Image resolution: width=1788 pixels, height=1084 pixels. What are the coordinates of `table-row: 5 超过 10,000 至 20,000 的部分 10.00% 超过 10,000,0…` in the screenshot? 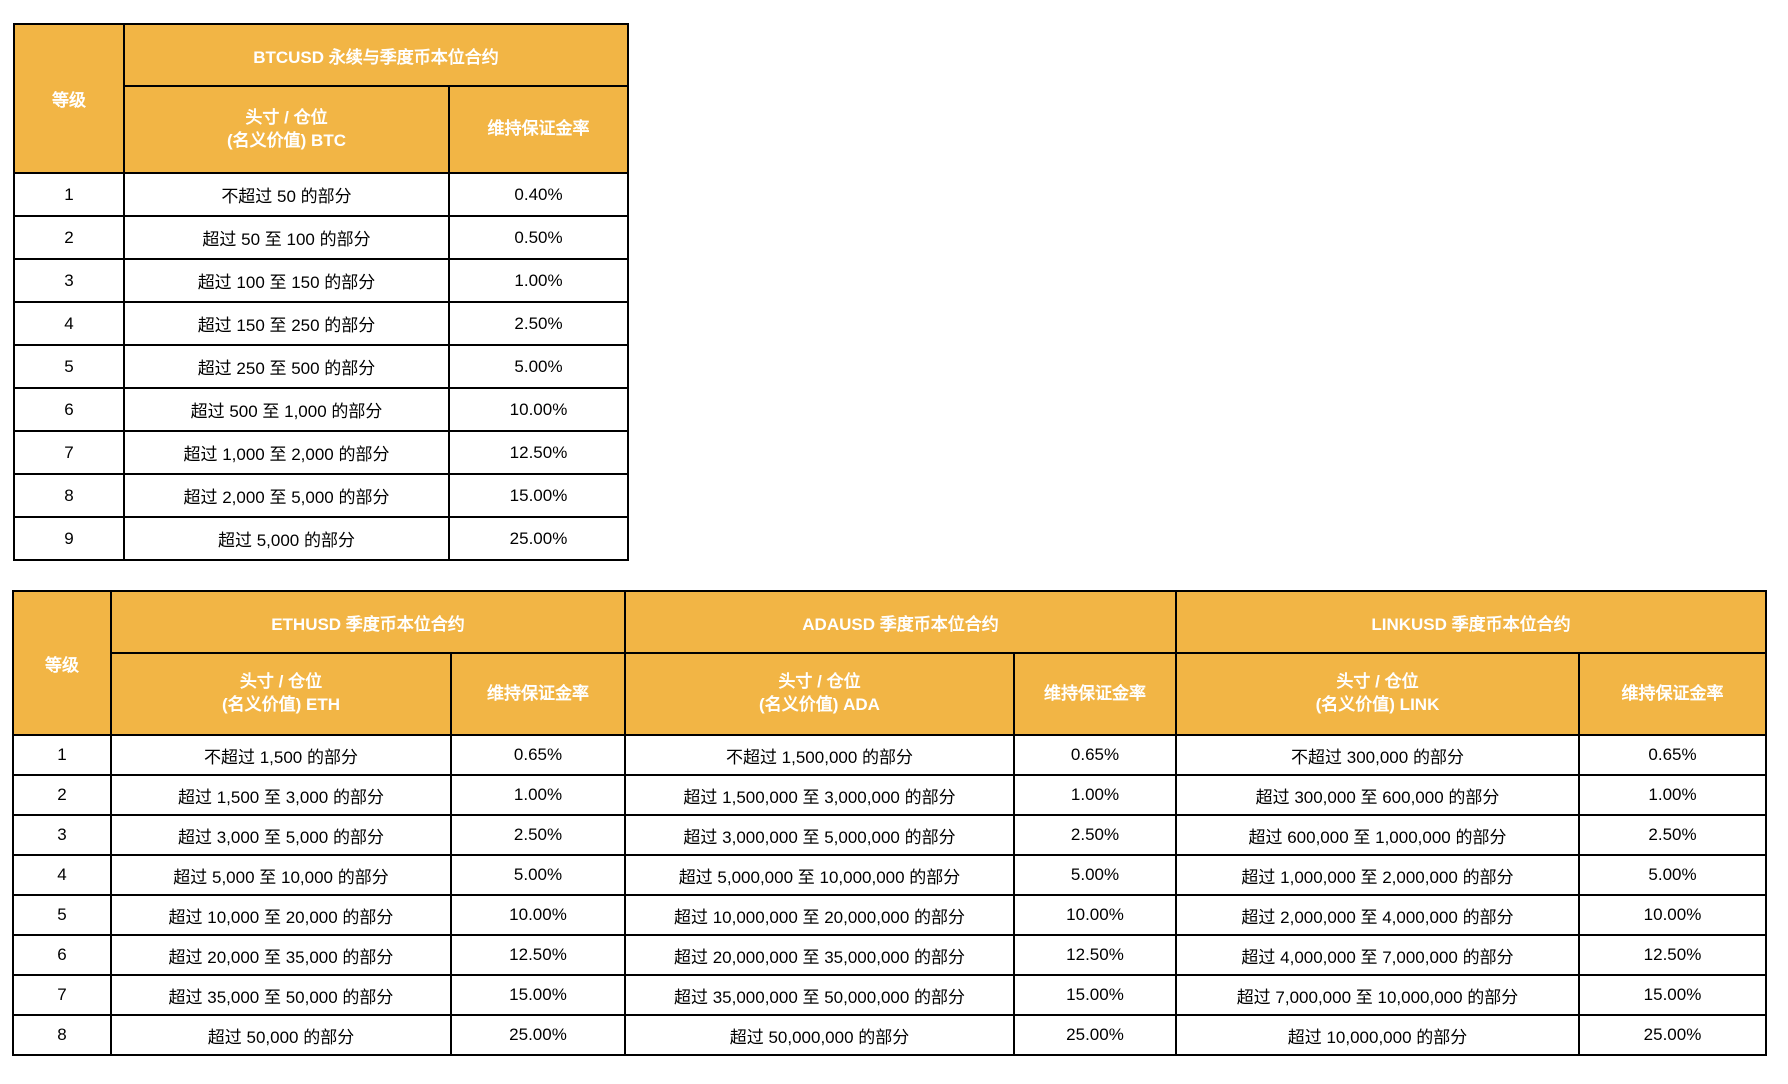 It's located at (889, 915).